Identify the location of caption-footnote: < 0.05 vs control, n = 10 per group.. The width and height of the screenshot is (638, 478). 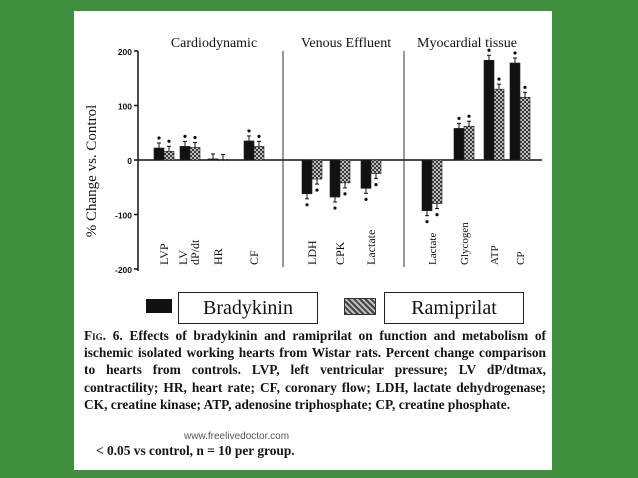
(195, 450).